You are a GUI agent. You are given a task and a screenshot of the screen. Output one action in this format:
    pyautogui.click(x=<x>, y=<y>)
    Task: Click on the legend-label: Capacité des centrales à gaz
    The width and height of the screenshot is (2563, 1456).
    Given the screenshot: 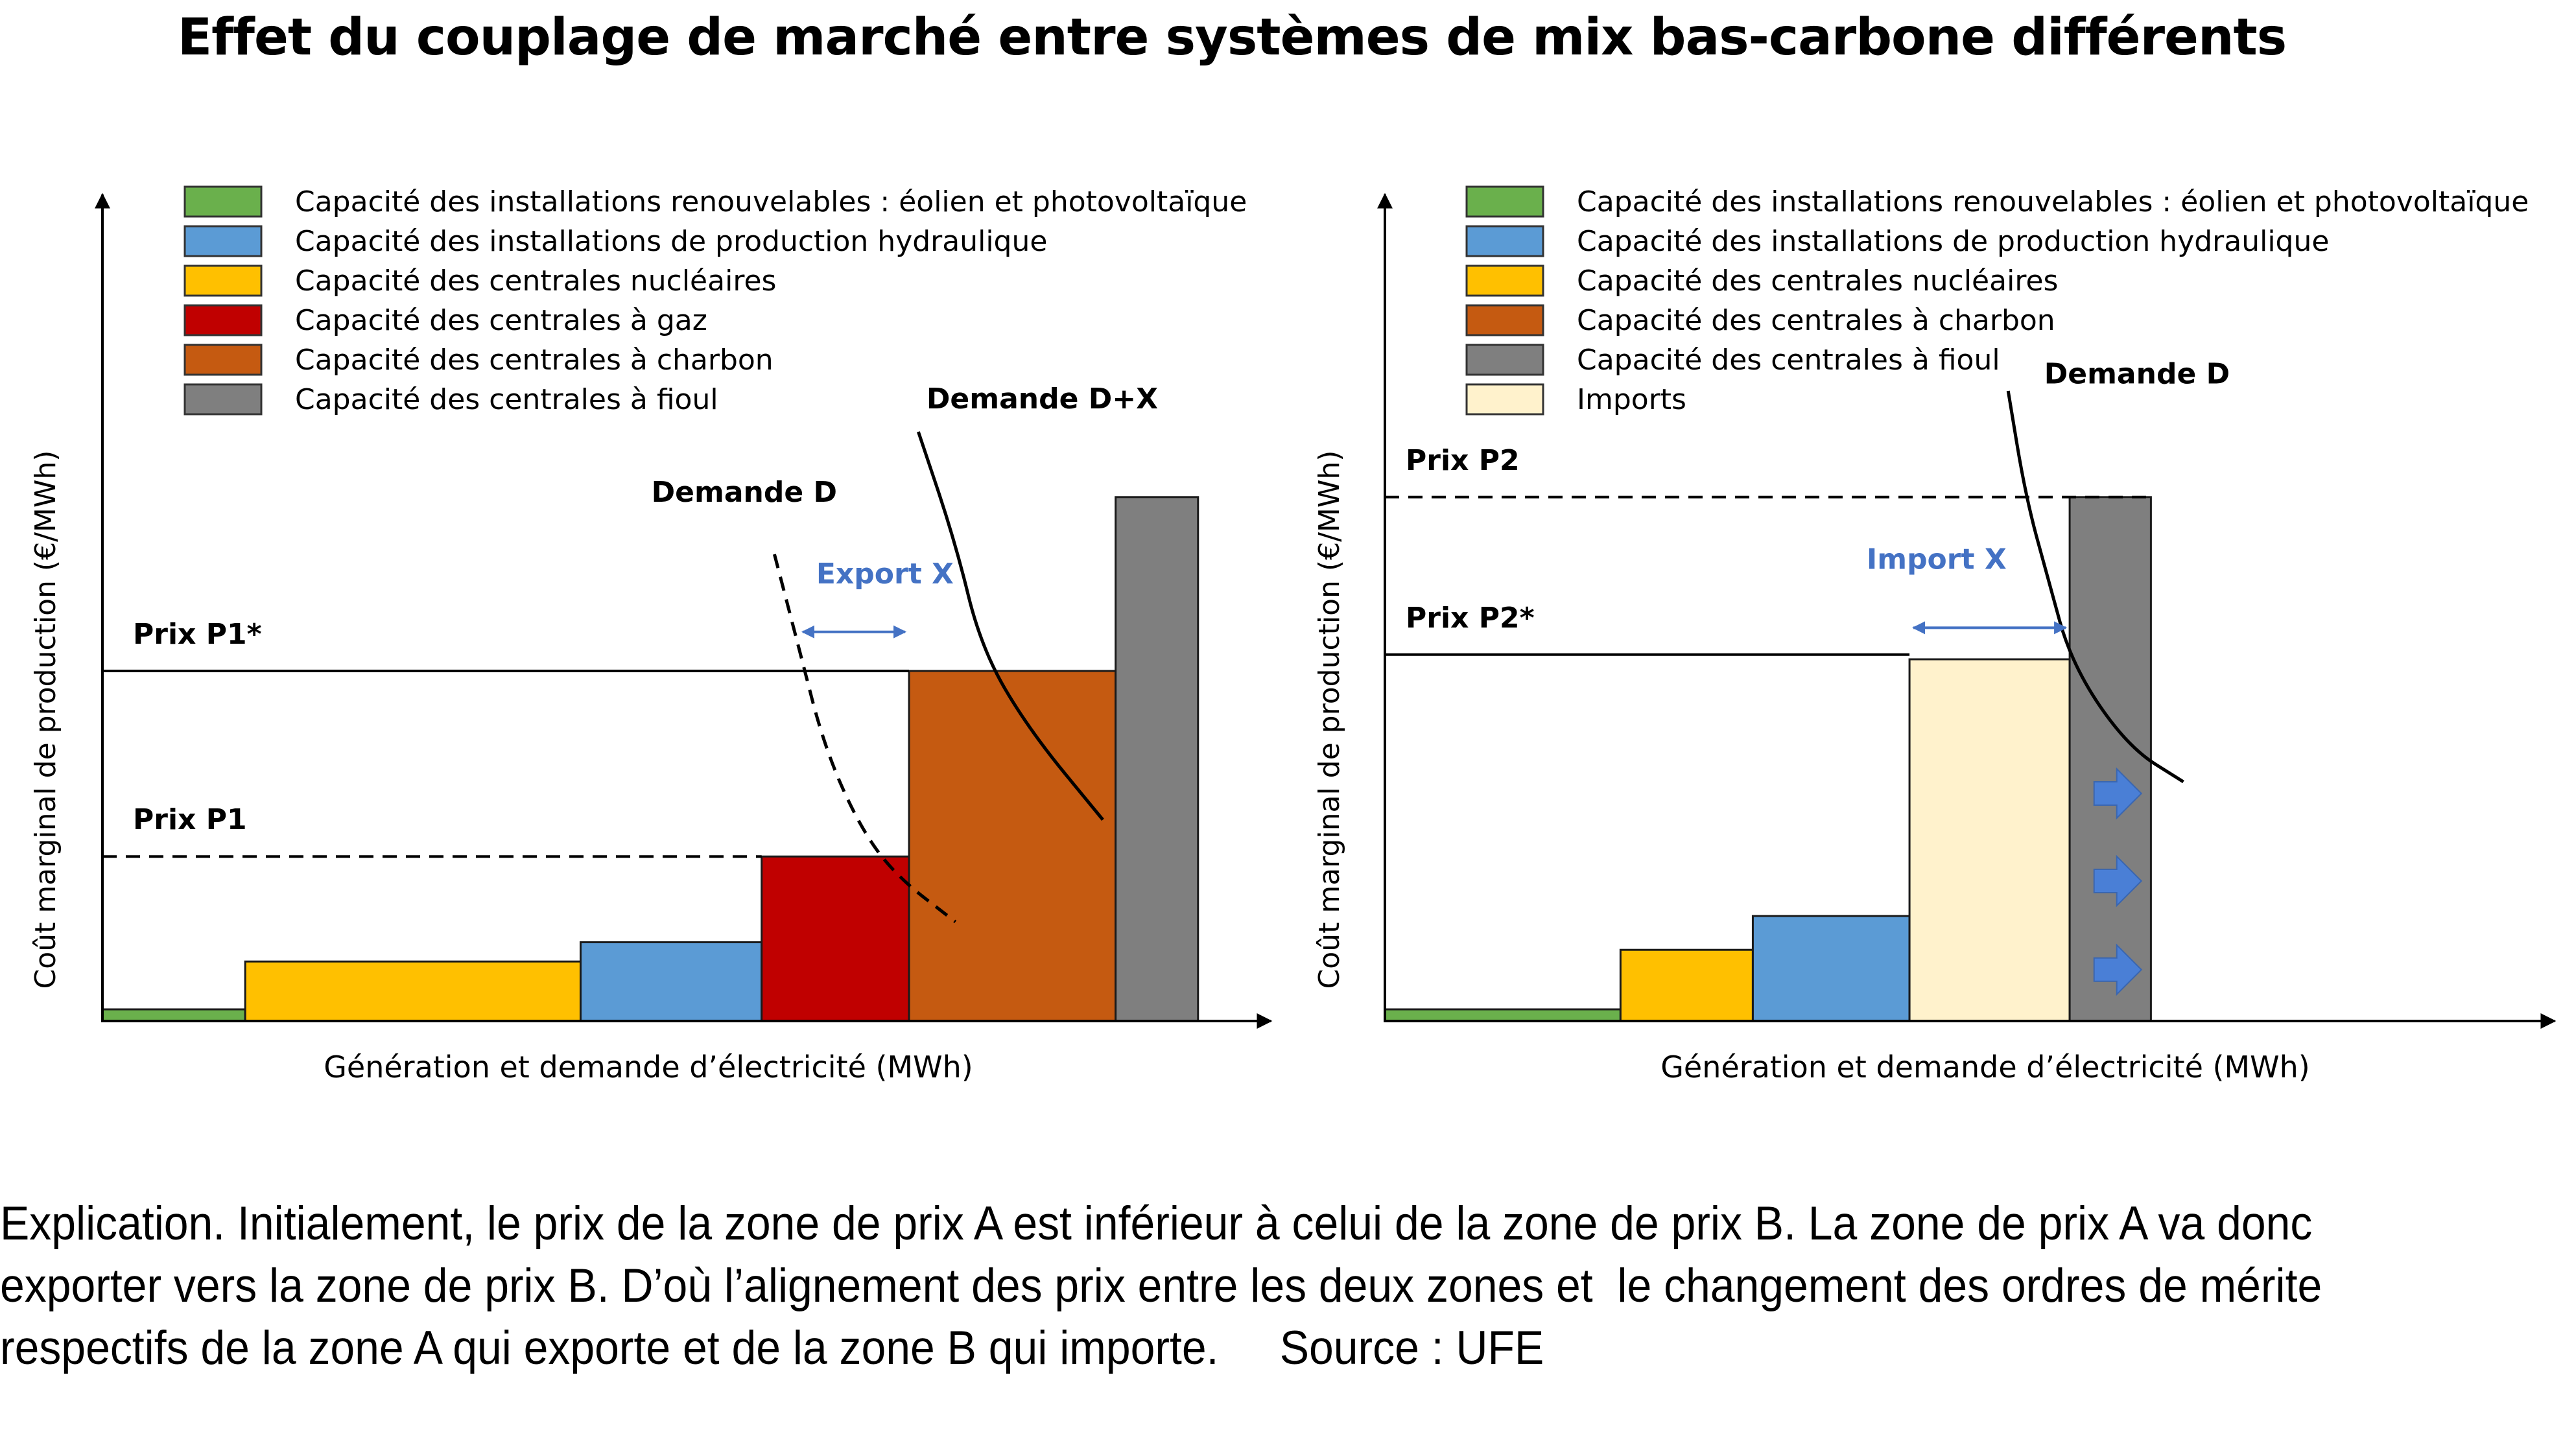 What is the action you would take?
    pyautogui.click(x=501, y=320)
    